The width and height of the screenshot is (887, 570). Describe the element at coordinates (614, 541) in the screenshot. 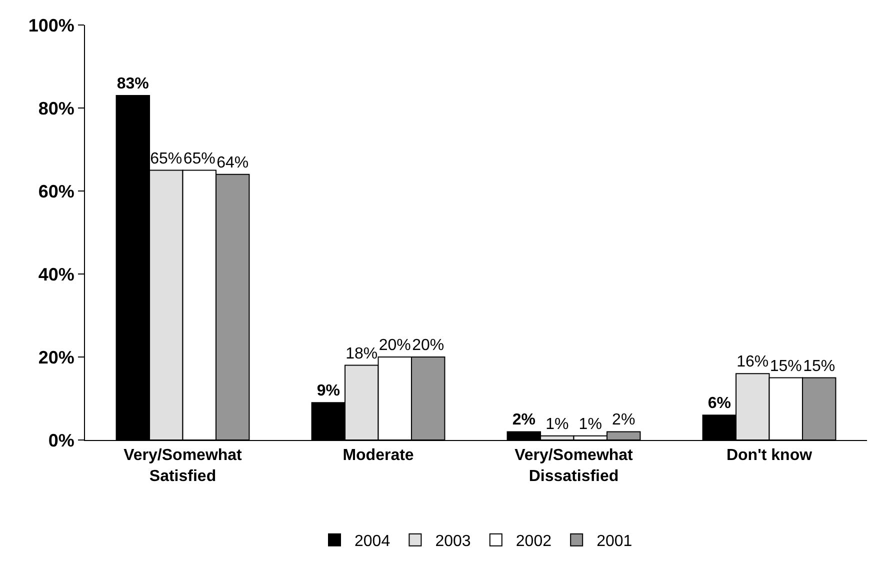

I see `legend-label: 2001` at that location.